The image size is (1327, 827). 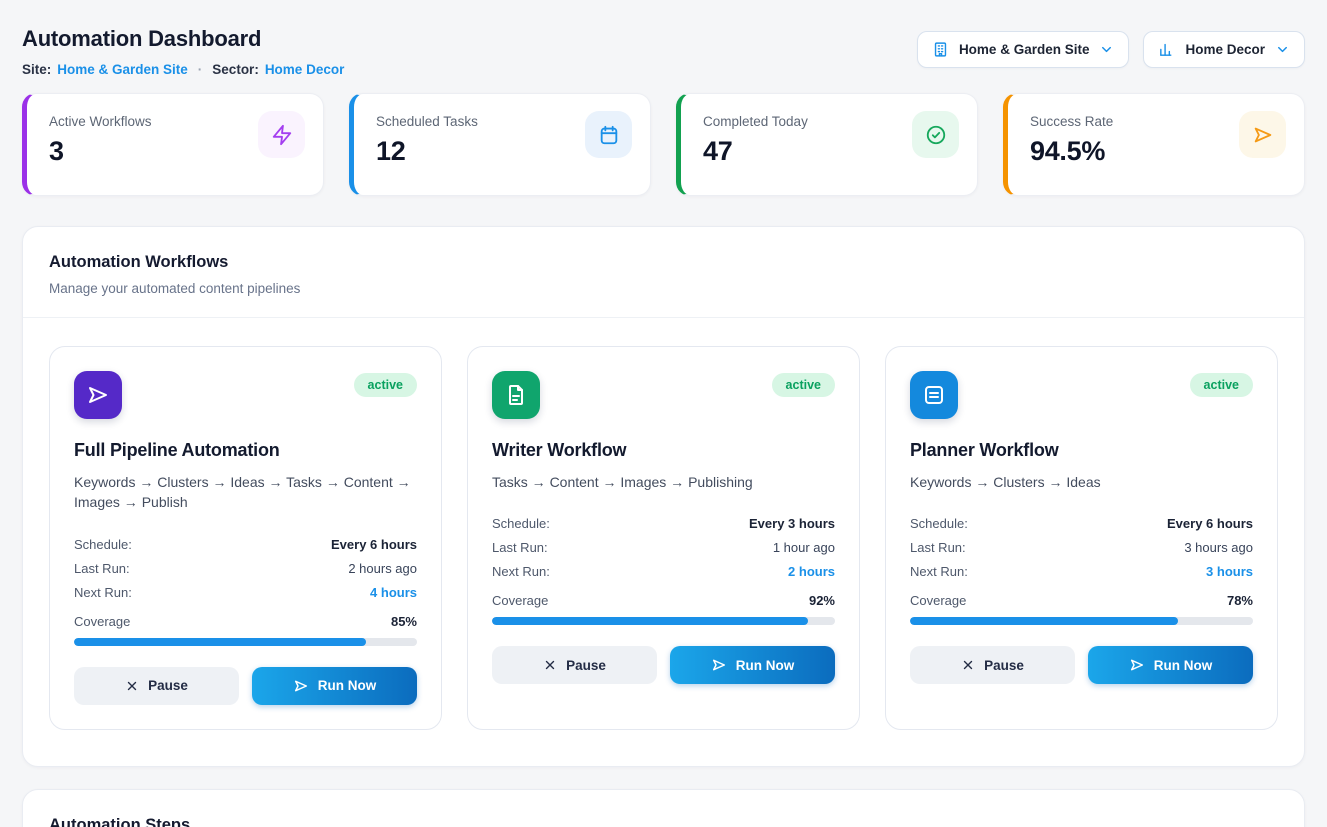 I want to click on last-run-value: 3 hours ago, so click(x=1218, y=548).